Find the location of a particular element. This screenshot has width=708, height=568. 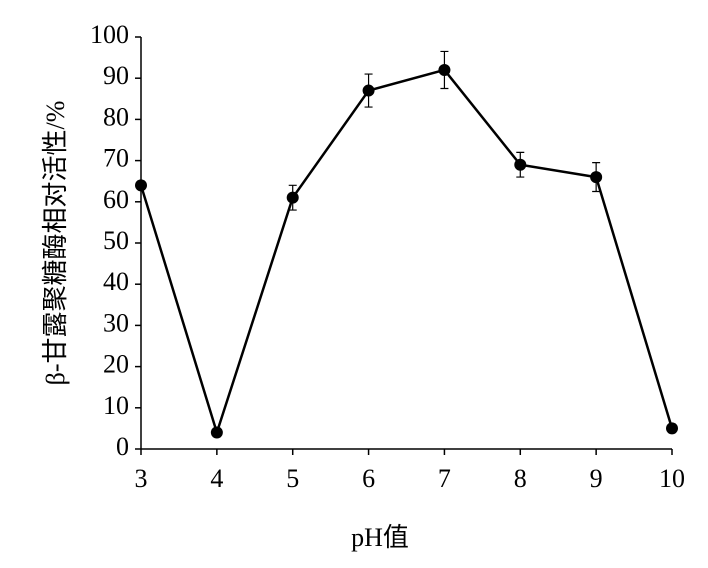

y-tick-label: 100 is located at coordinates (109, 34).